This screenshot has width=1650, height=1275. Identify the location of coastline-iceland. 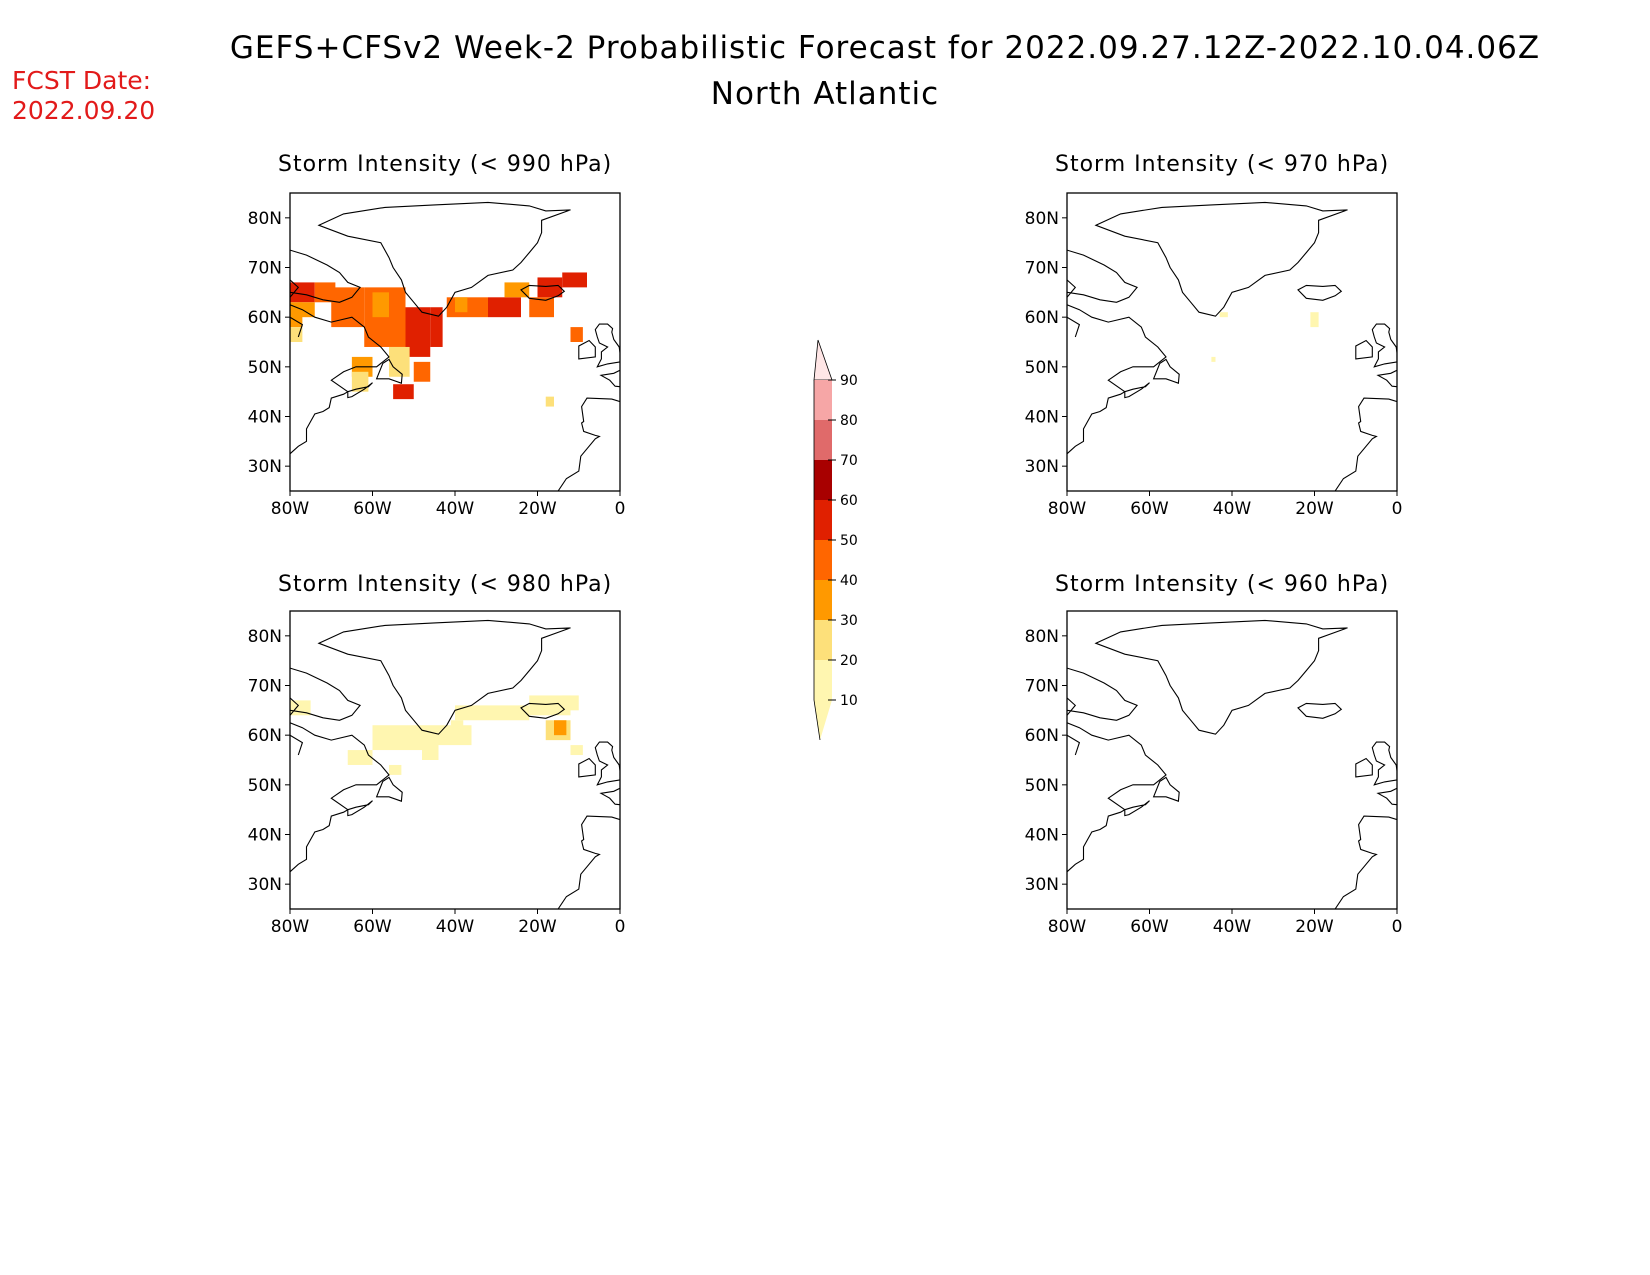
(543, 292).